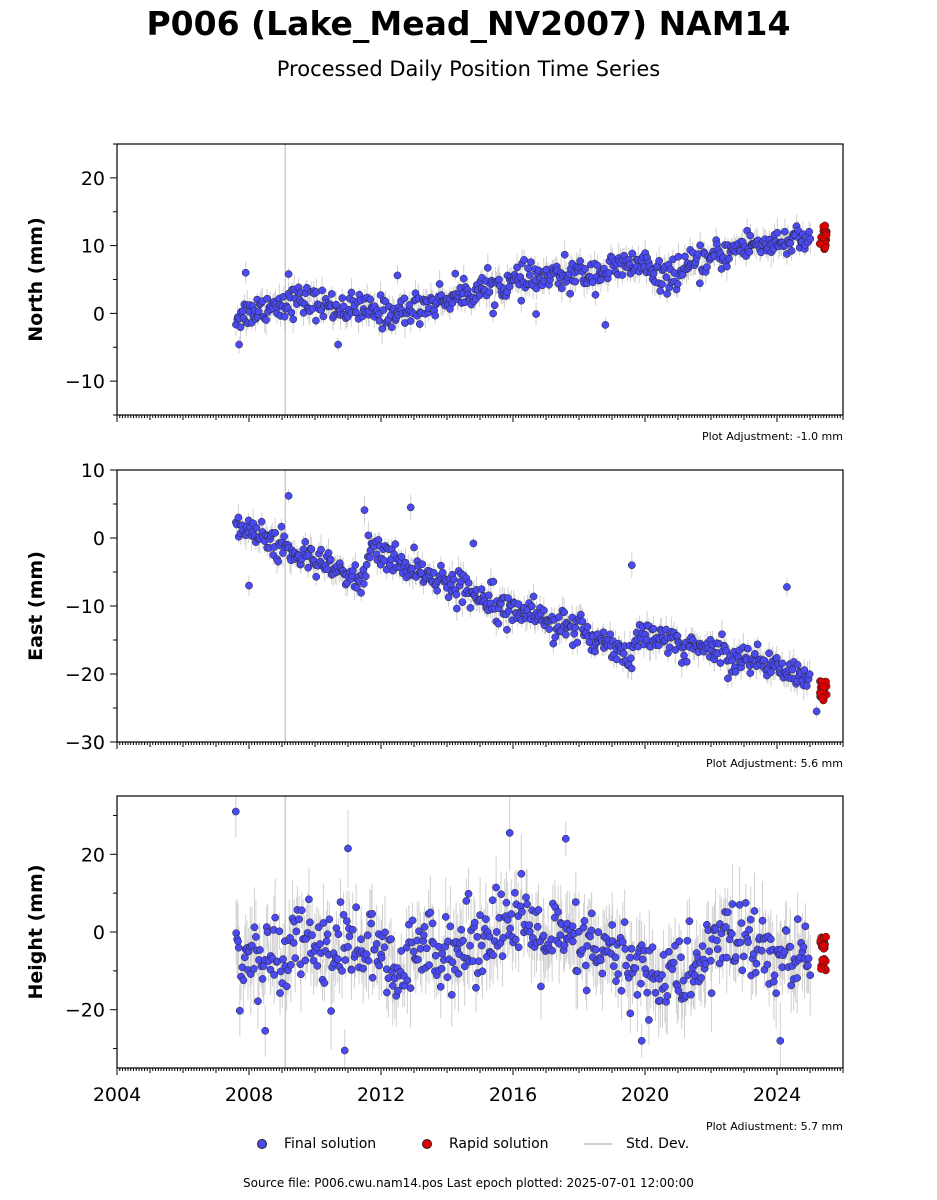 The height and width of the screenshot is (1200, 937). I want to click on x-tick-label: 2008, so click(249, 1095).